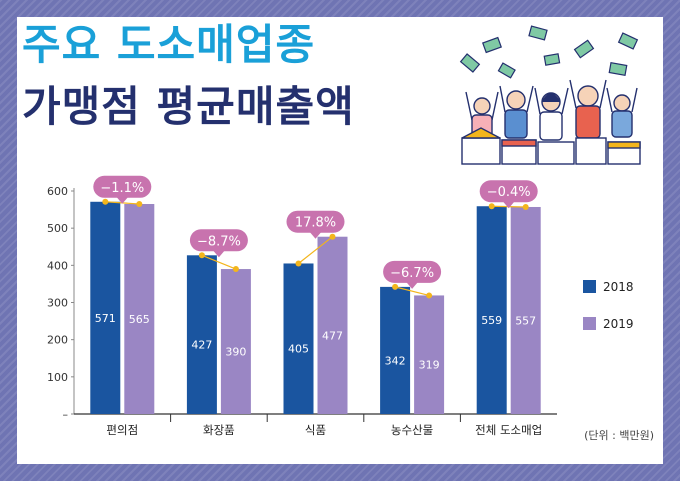  Describe the element at coordinates (551, 146) in the screenshot. I see `shops-icon` at that location.